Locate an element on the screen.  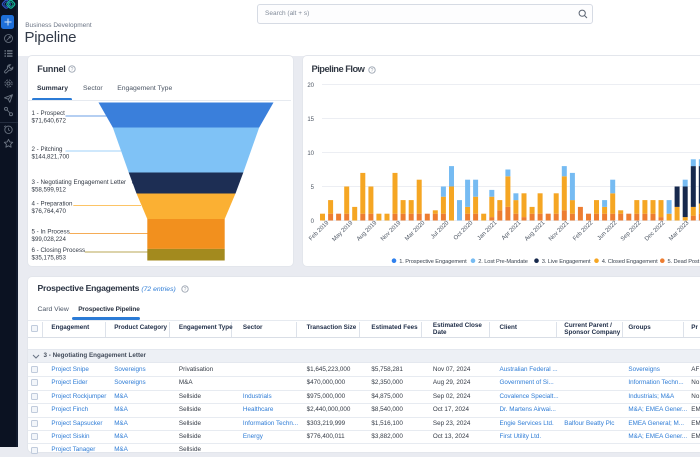
svg-text: 2 - Pitching is located at coordinates (47, 149).